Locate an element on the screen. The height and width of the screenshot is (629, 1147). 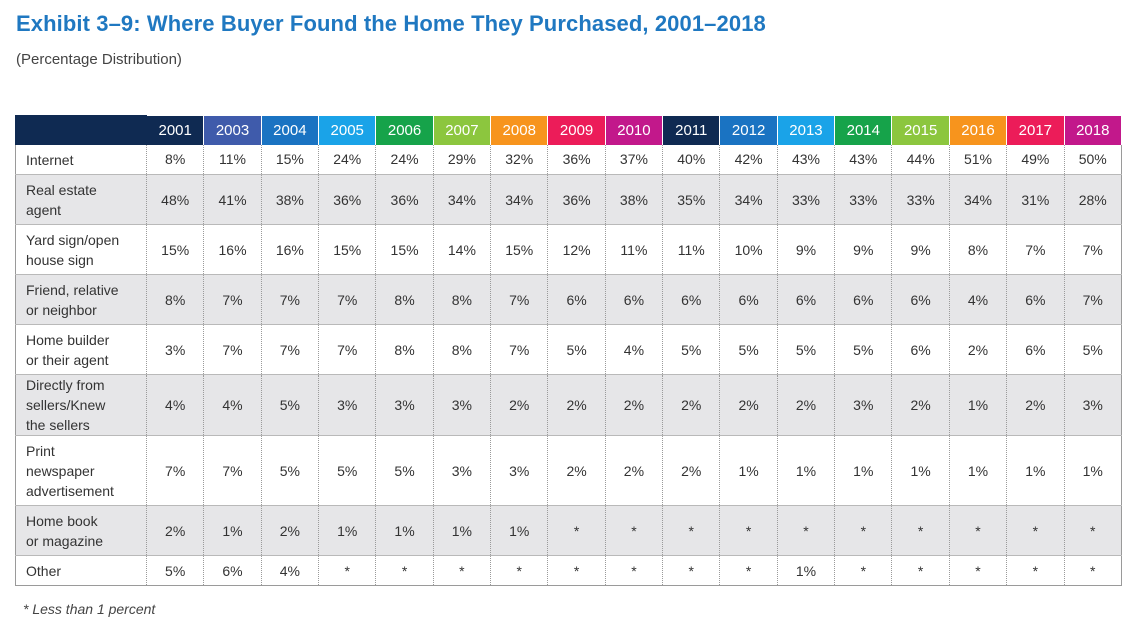
row-label: Print newspaper advertisement is located at coordinates (81, 470).